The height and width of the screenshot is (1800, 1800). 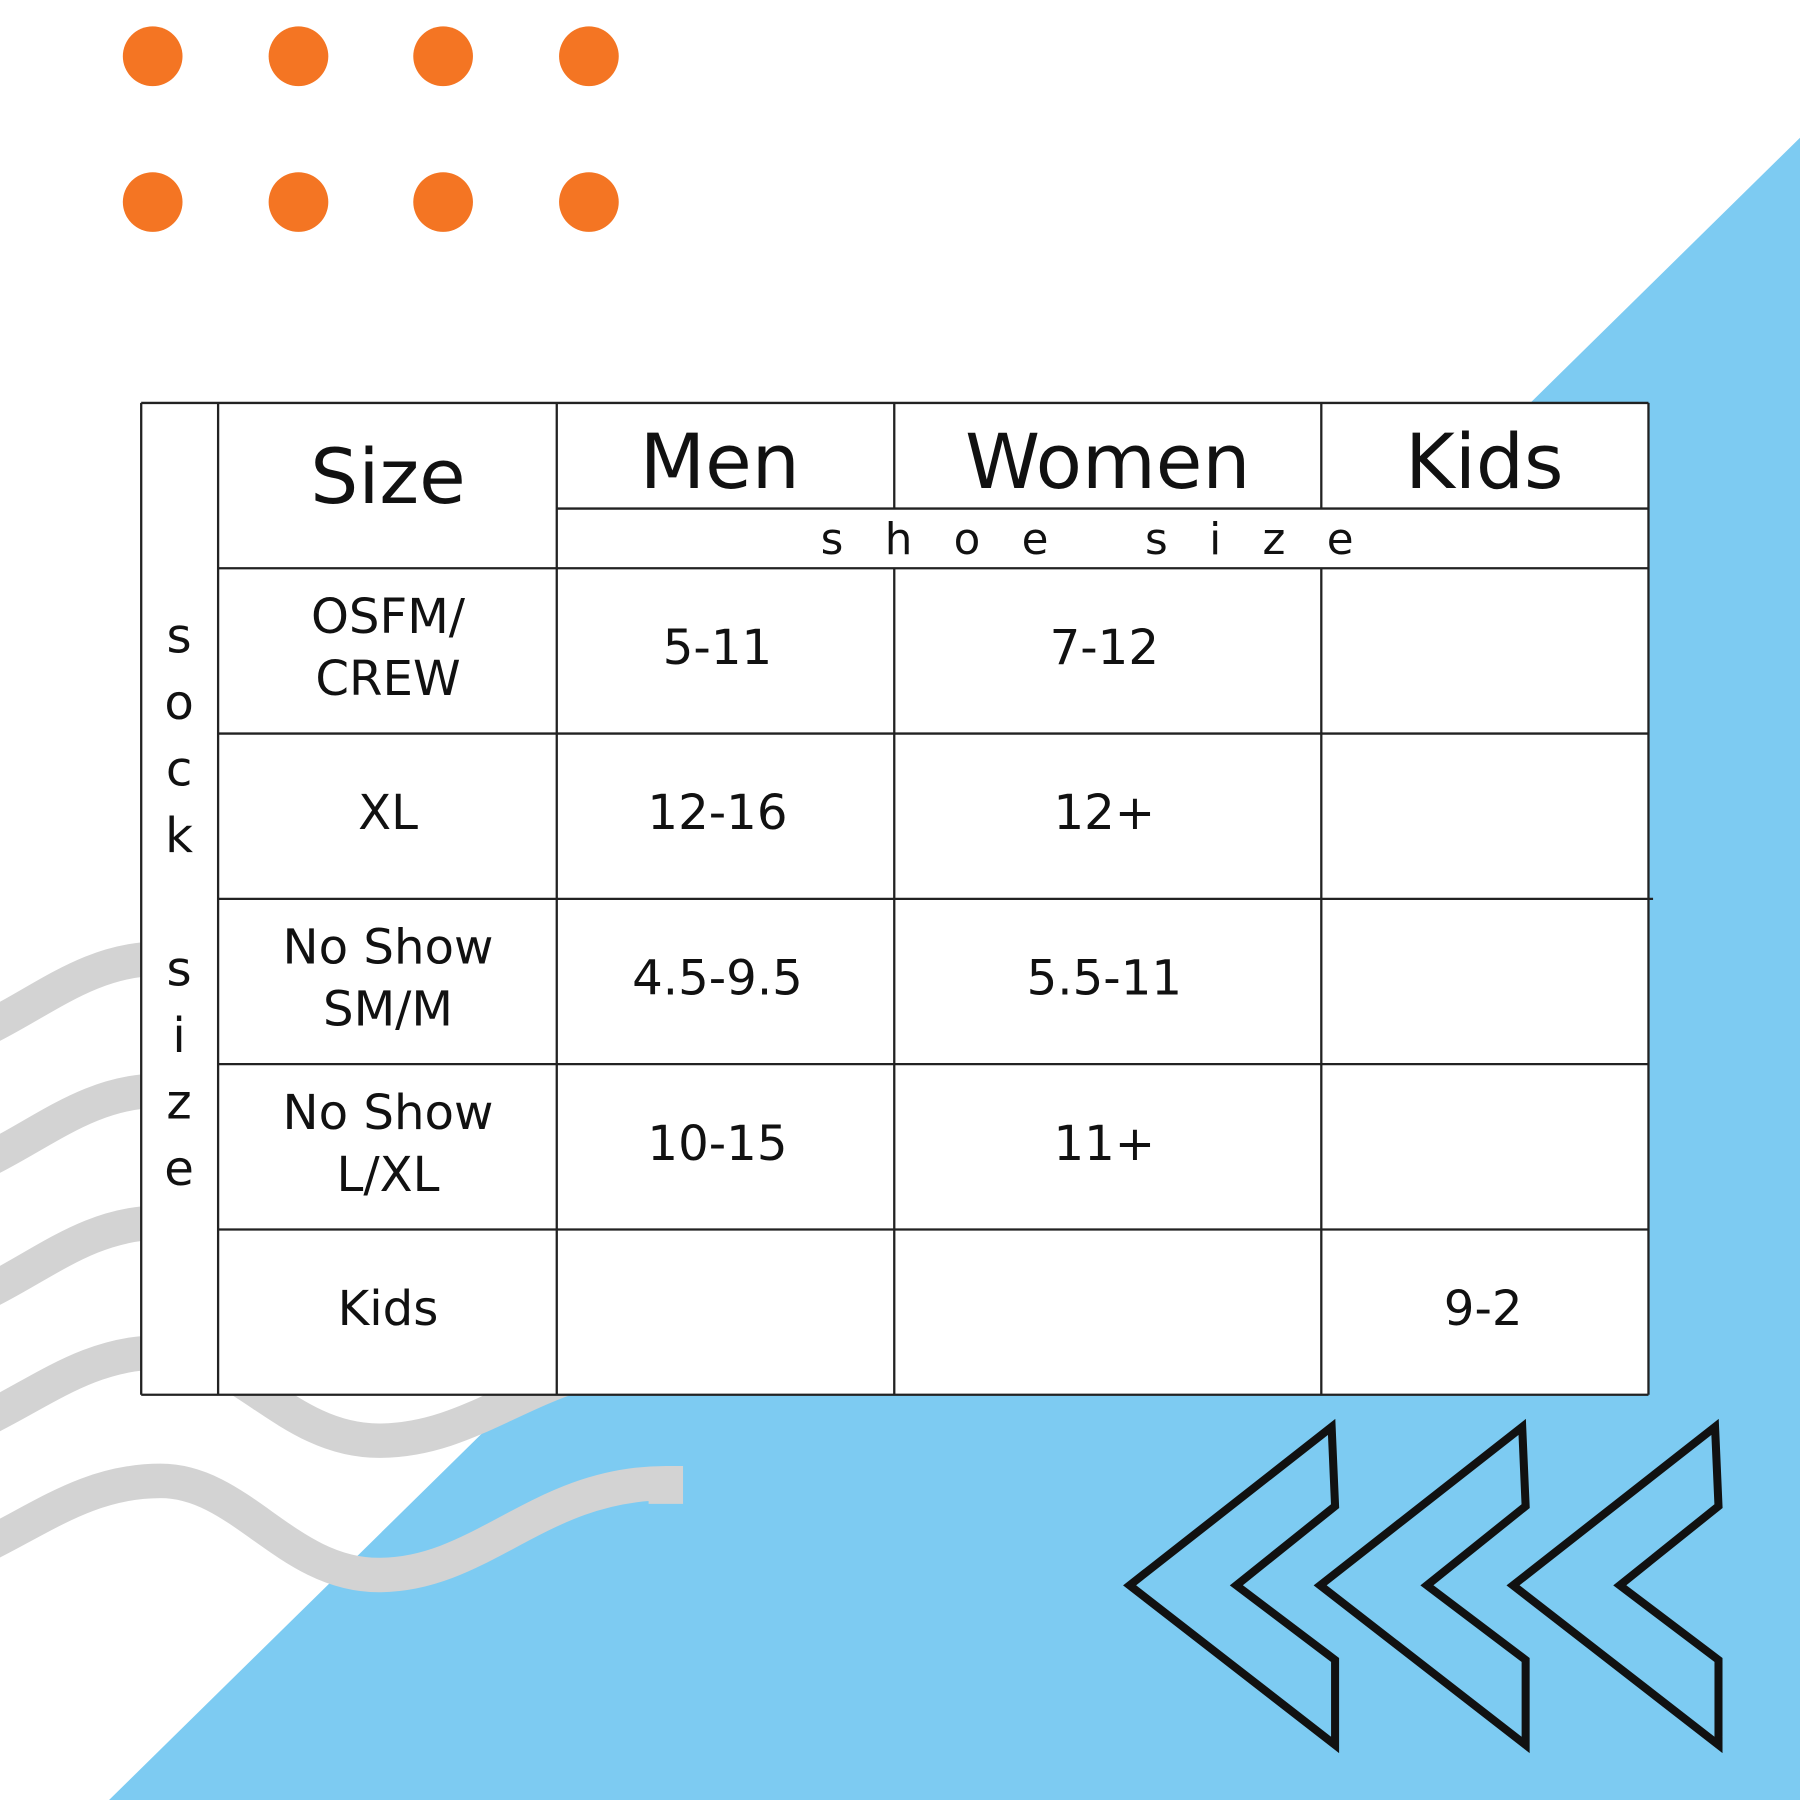 I want to click on kids-cell: 9-2, so click(x=1483, y=1309).